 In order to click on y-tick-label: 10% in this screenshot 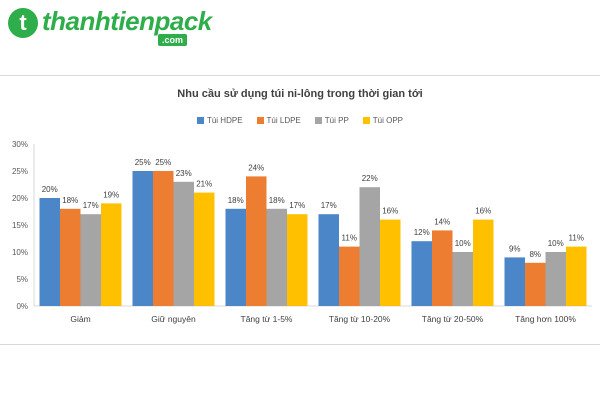, I will do `click(20, 252)`.